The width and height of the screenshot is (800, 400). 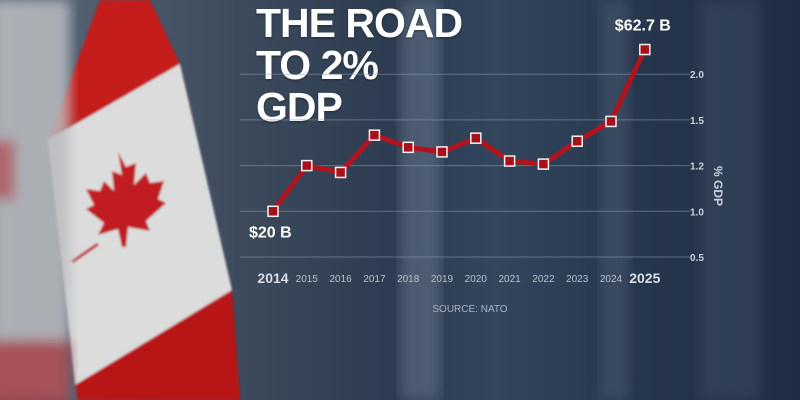 I want to click on x-tick-label: 2020, so click(x=476, y=279).